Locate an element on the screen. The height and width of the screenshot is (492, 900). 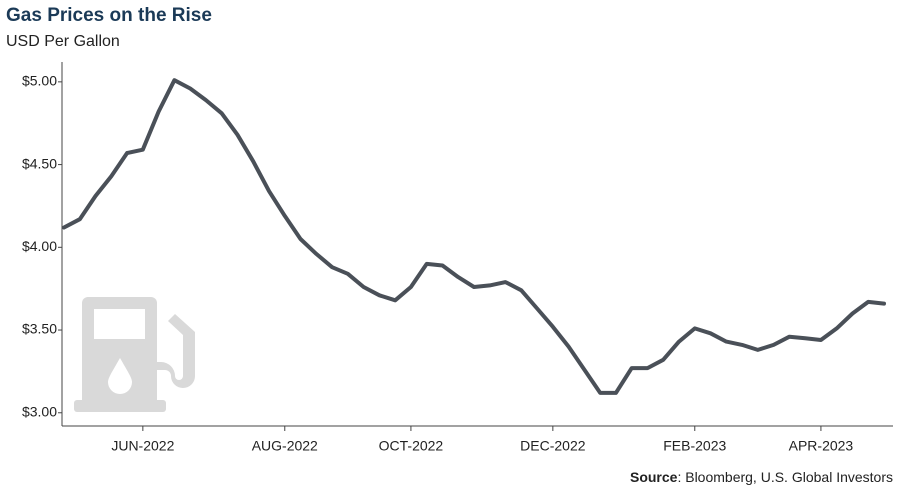
x-tick-label: APR-2023 is located at coordinates (821, 446).